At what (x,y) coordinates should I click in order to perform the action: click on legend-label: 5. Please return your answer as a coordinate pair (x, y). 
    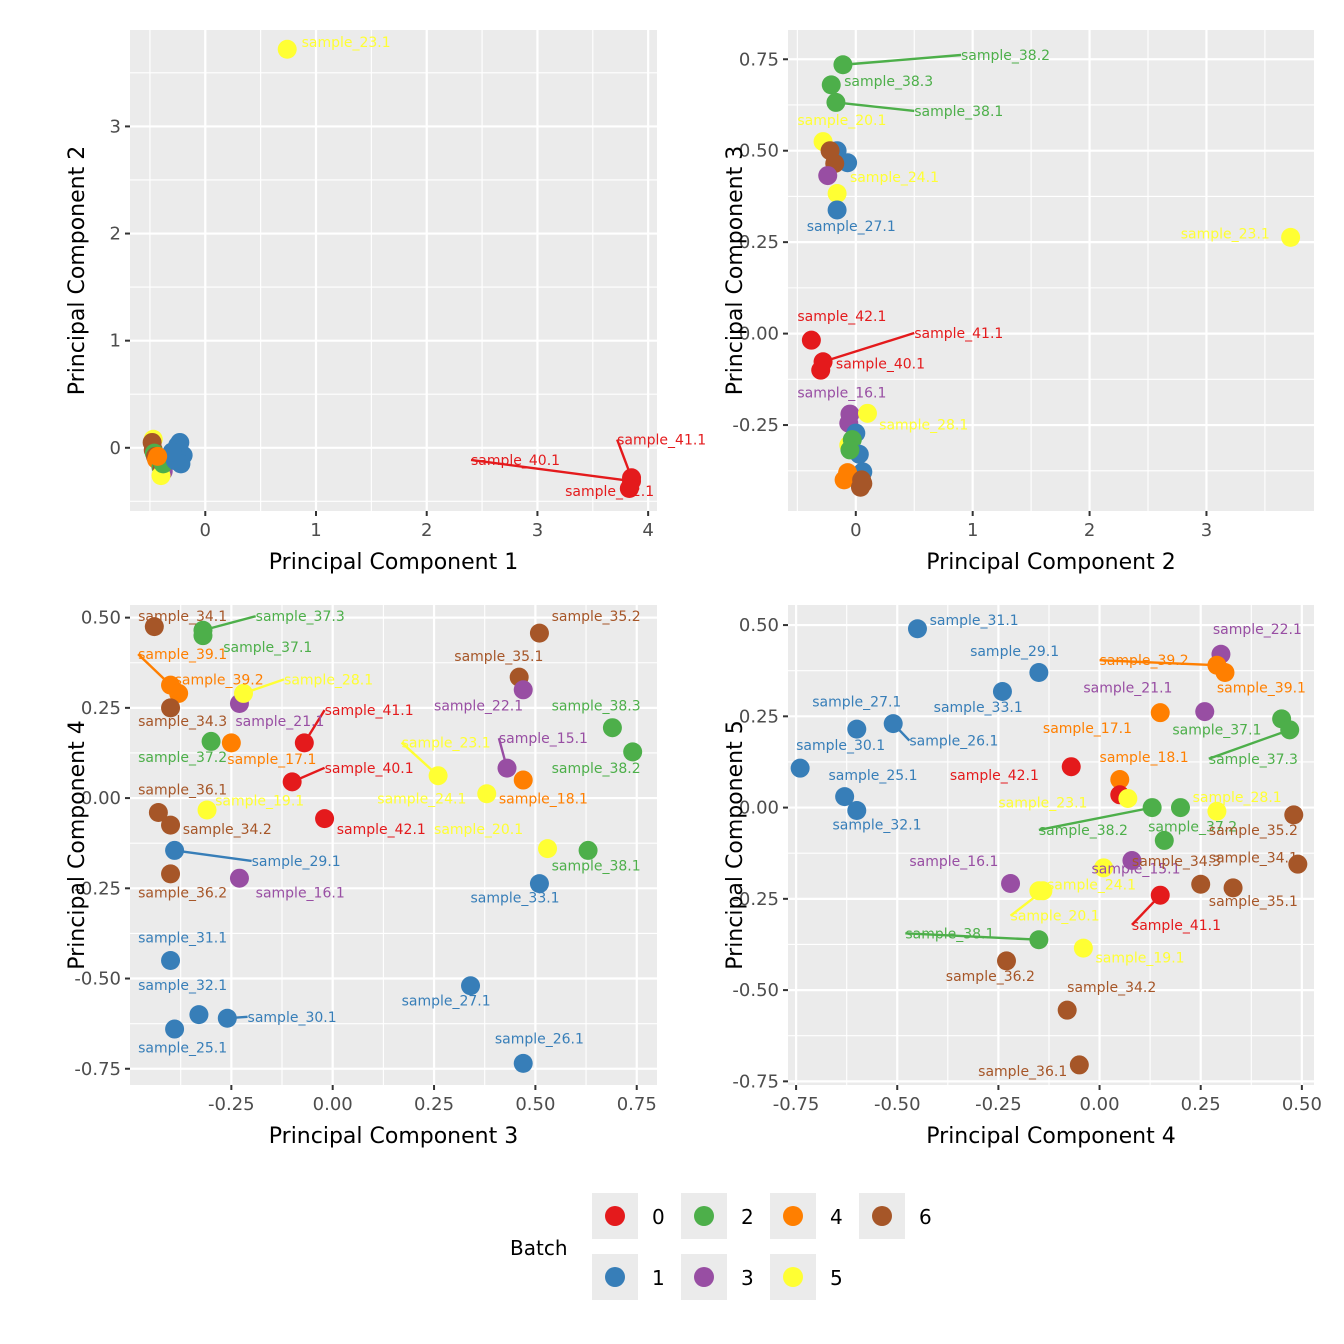
    Looking at the image, I should click on (836, 1278).